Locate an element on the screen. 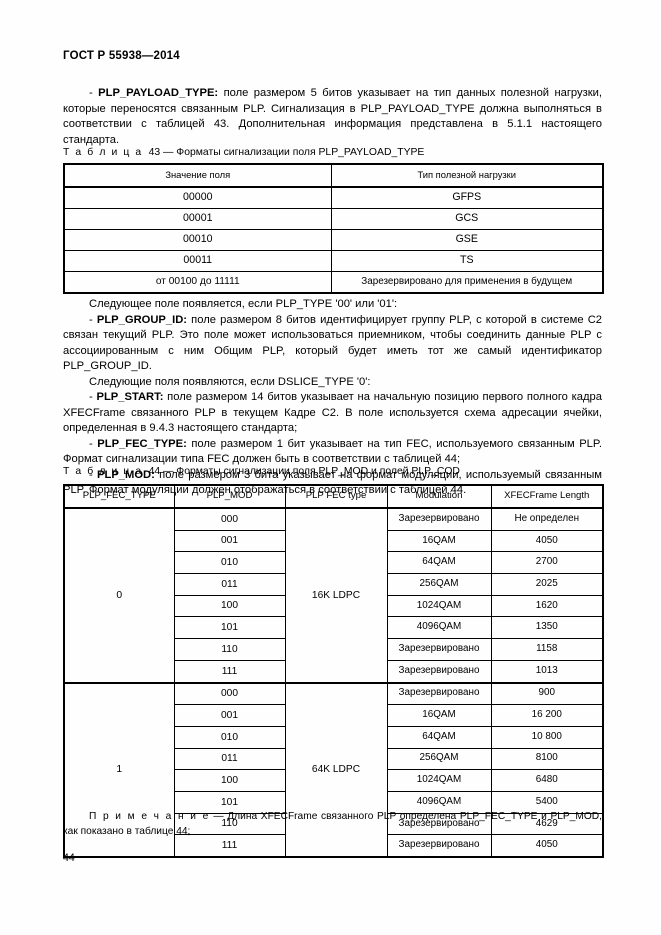  table44-col-header-plp-mod: PLP_MOD is located at coordinates (229, 496).